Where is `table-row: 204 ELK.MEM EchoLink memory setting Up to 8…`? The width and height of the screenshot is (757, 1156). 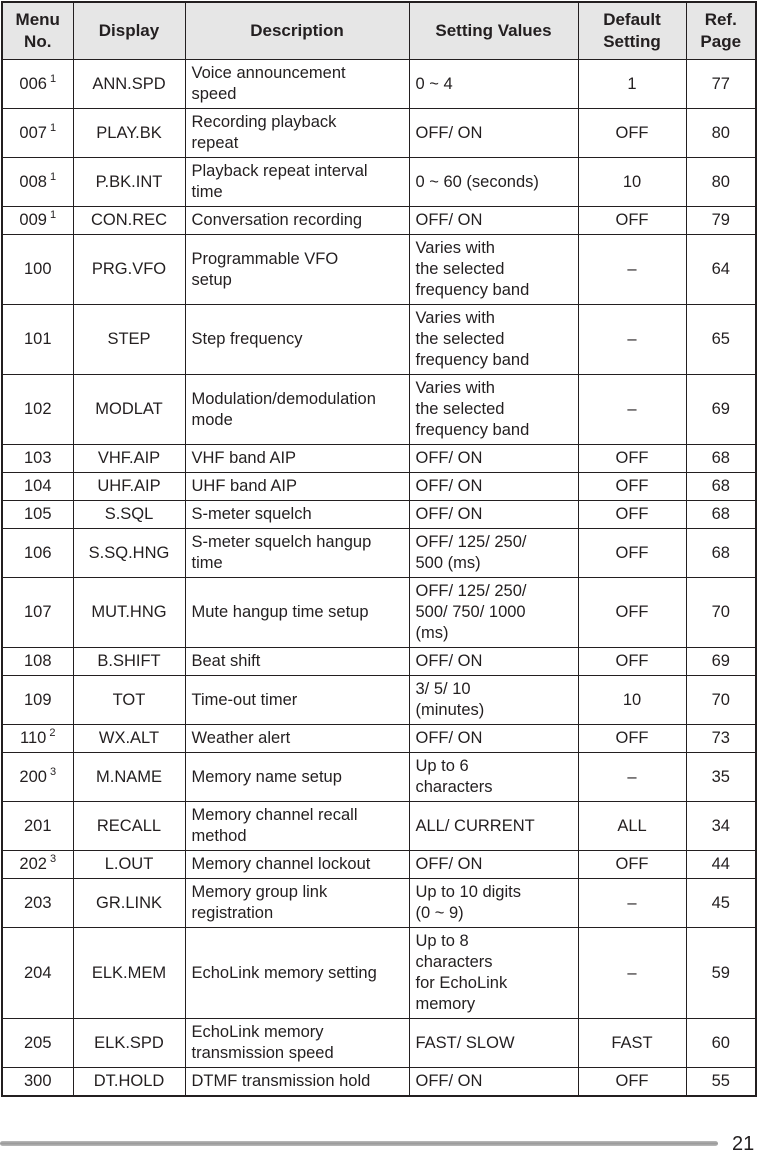 table-row: 204 ELK.MEM EchoLink memory setting Up to 8… is located at coordinates (379, 973).